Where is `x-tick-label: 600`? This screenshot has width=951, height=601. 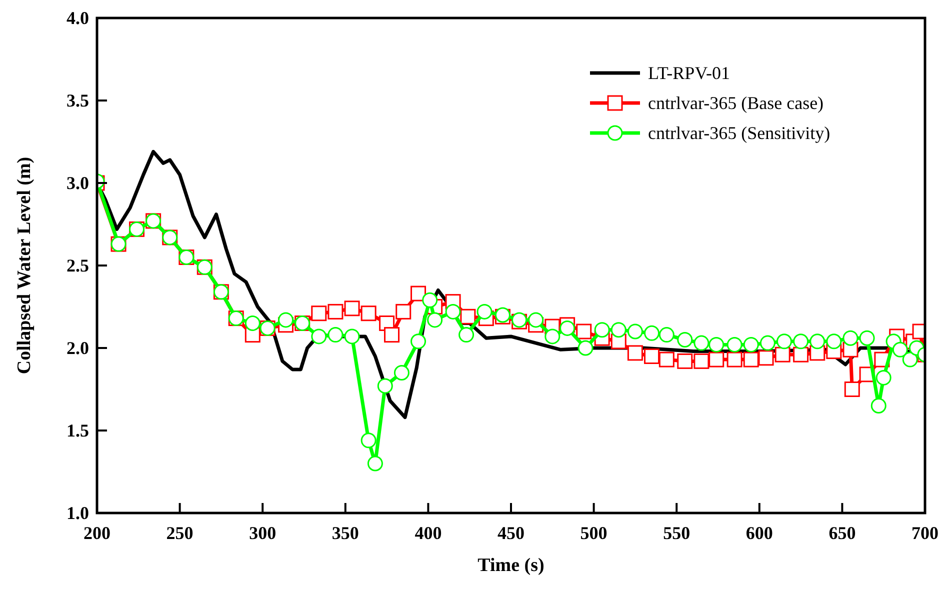
x-tick-label: 600 is located at coordinates (759, 533).